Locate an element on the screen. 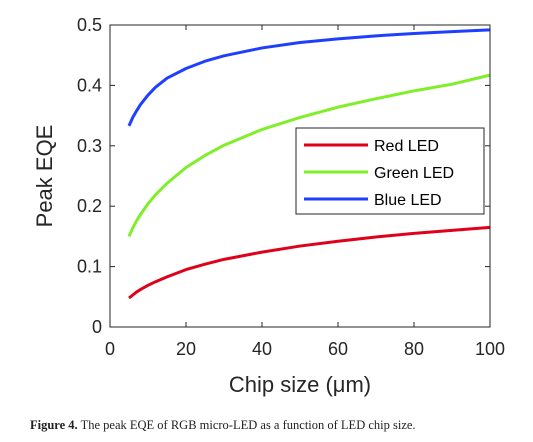 The image size is (533, 442). caption-label: Figure 4. is located at coordinates (54, 425).